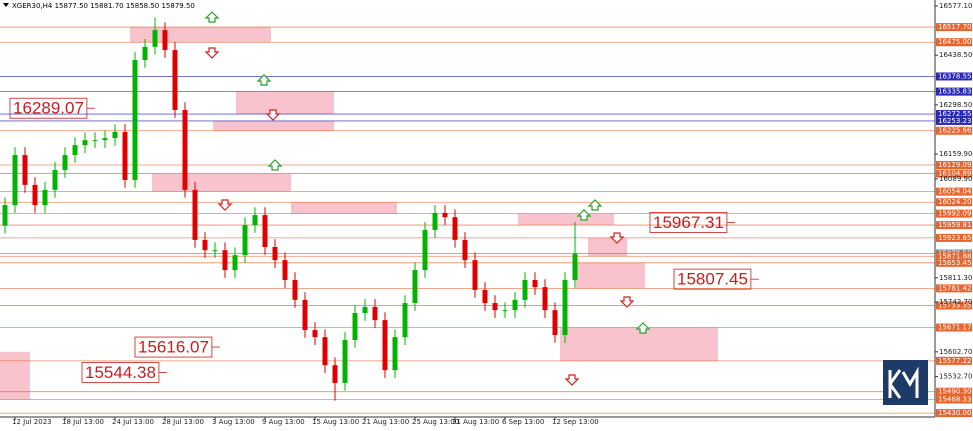  I want to click on x-tick-label: 12 Jul 2023, so click(32, 422).